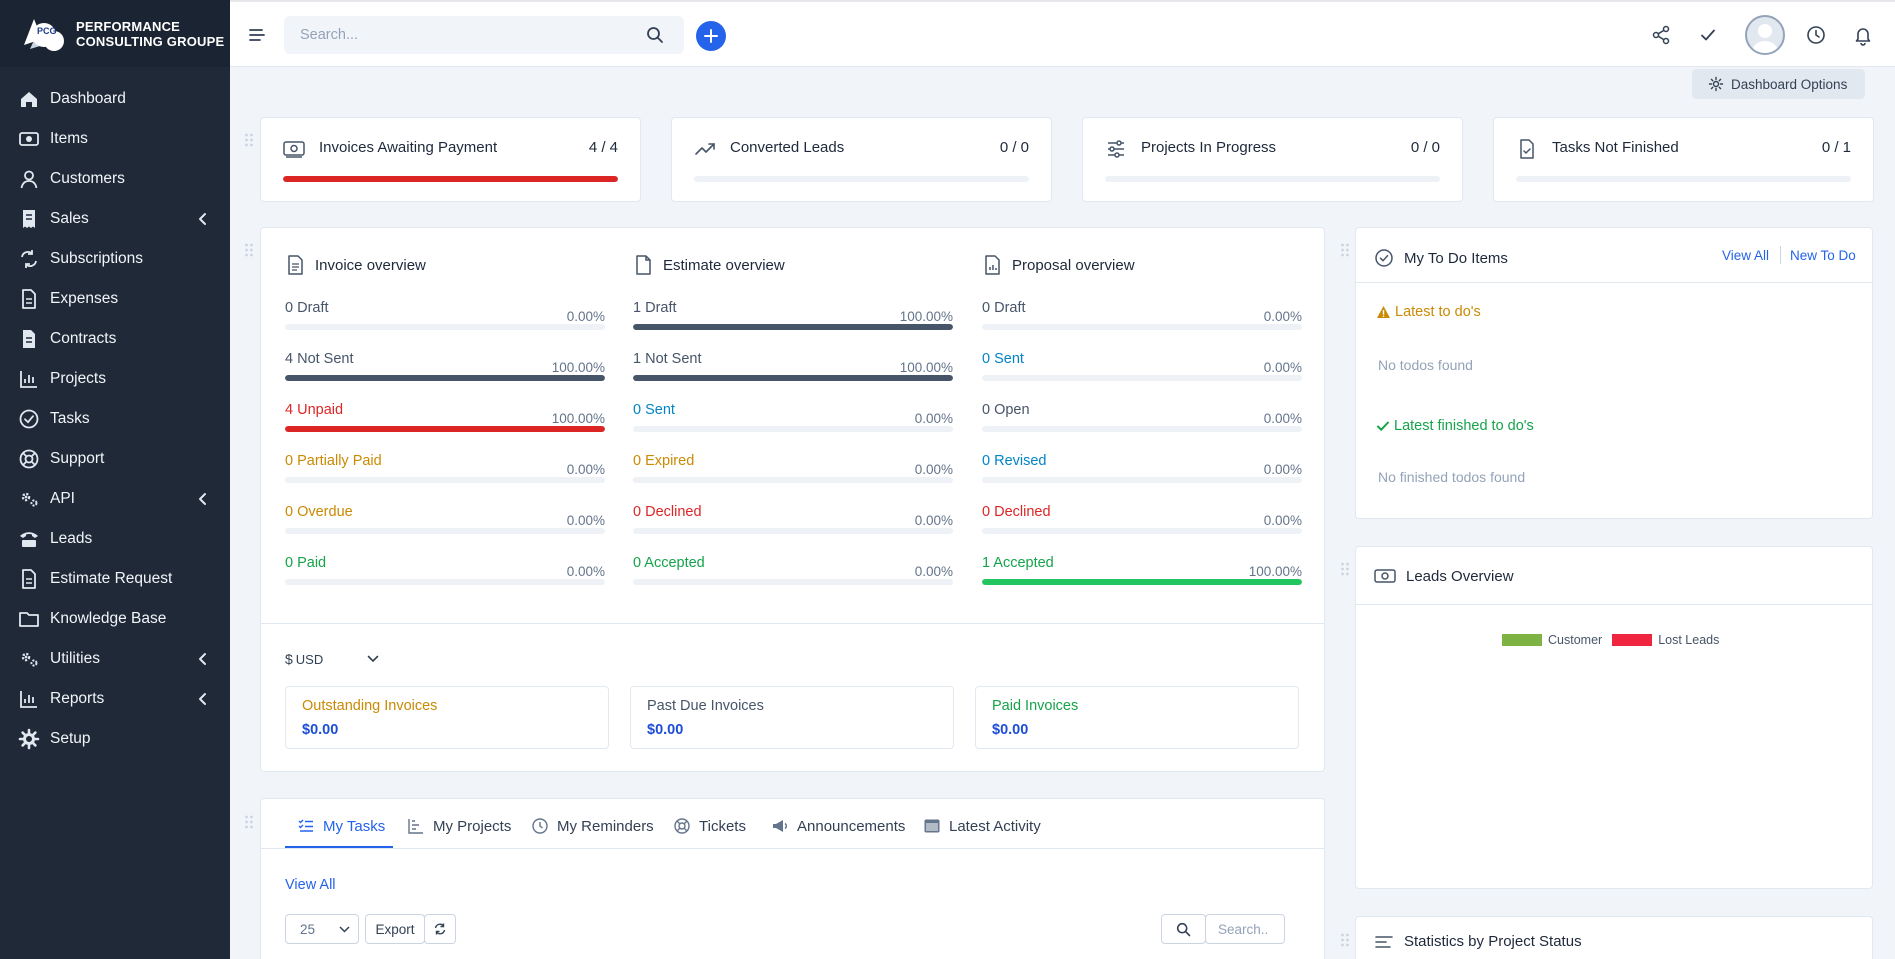 This screenshot has width=1895, height=959. What do you see at coordinates (1823, 255) in the screenshot?
I see `new-todo-link: New To Do` at bounding box center [1823, 255].